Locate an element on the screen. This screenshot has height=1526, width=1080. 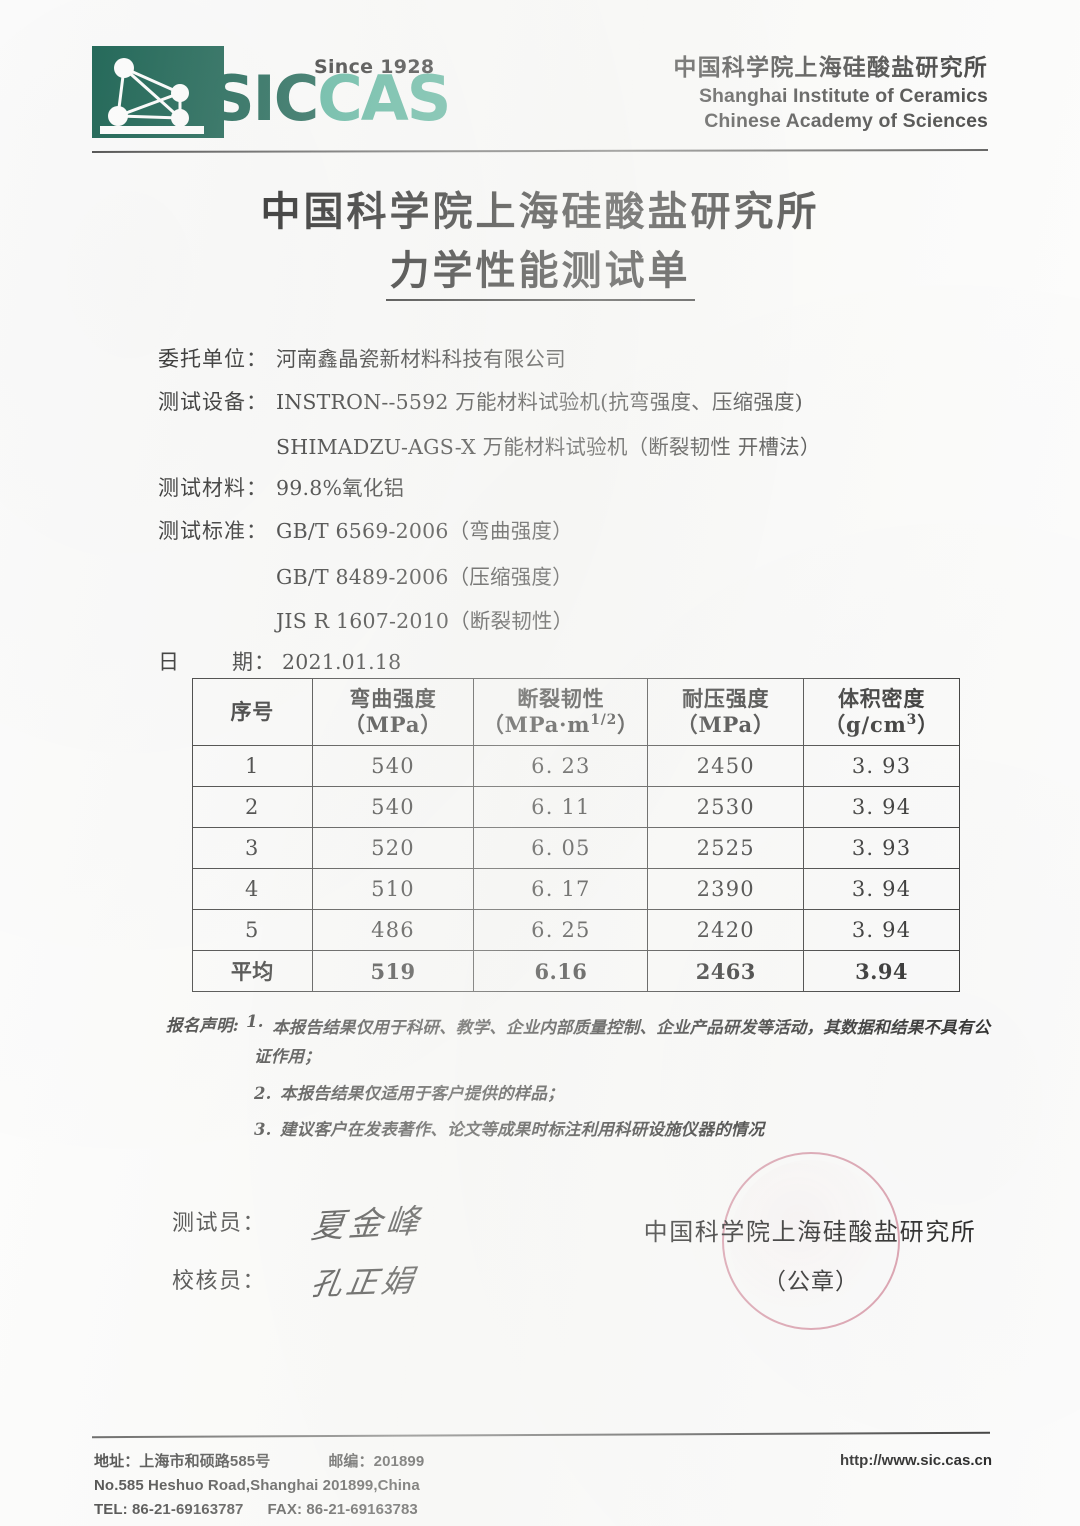
field-material-label: 测试材料： is located at coordinates (213, 488).